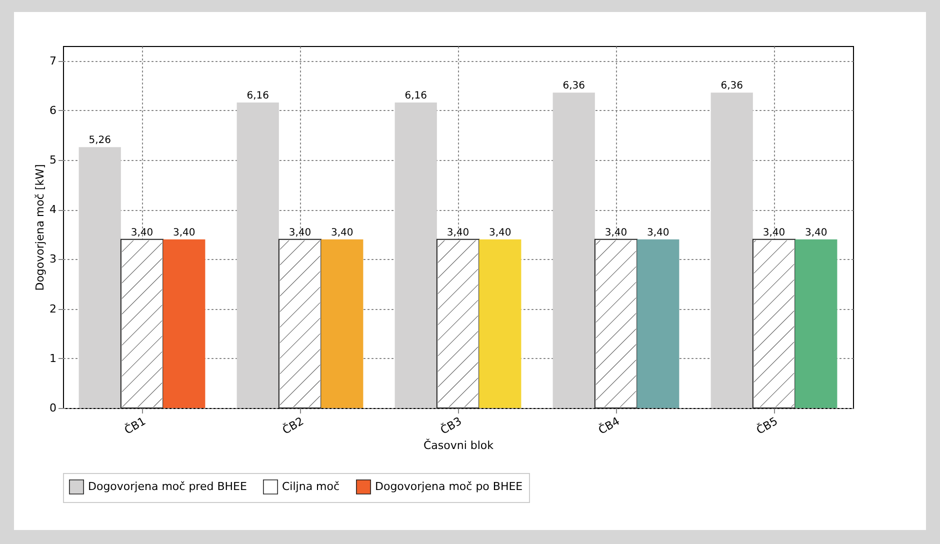 Image resolution: width=940 pixels, height=544 pixels. What do you see at coordinates (53, 408) in the screenshot?
I see `y-tick-label: 0` at bounding box center [53, 408].